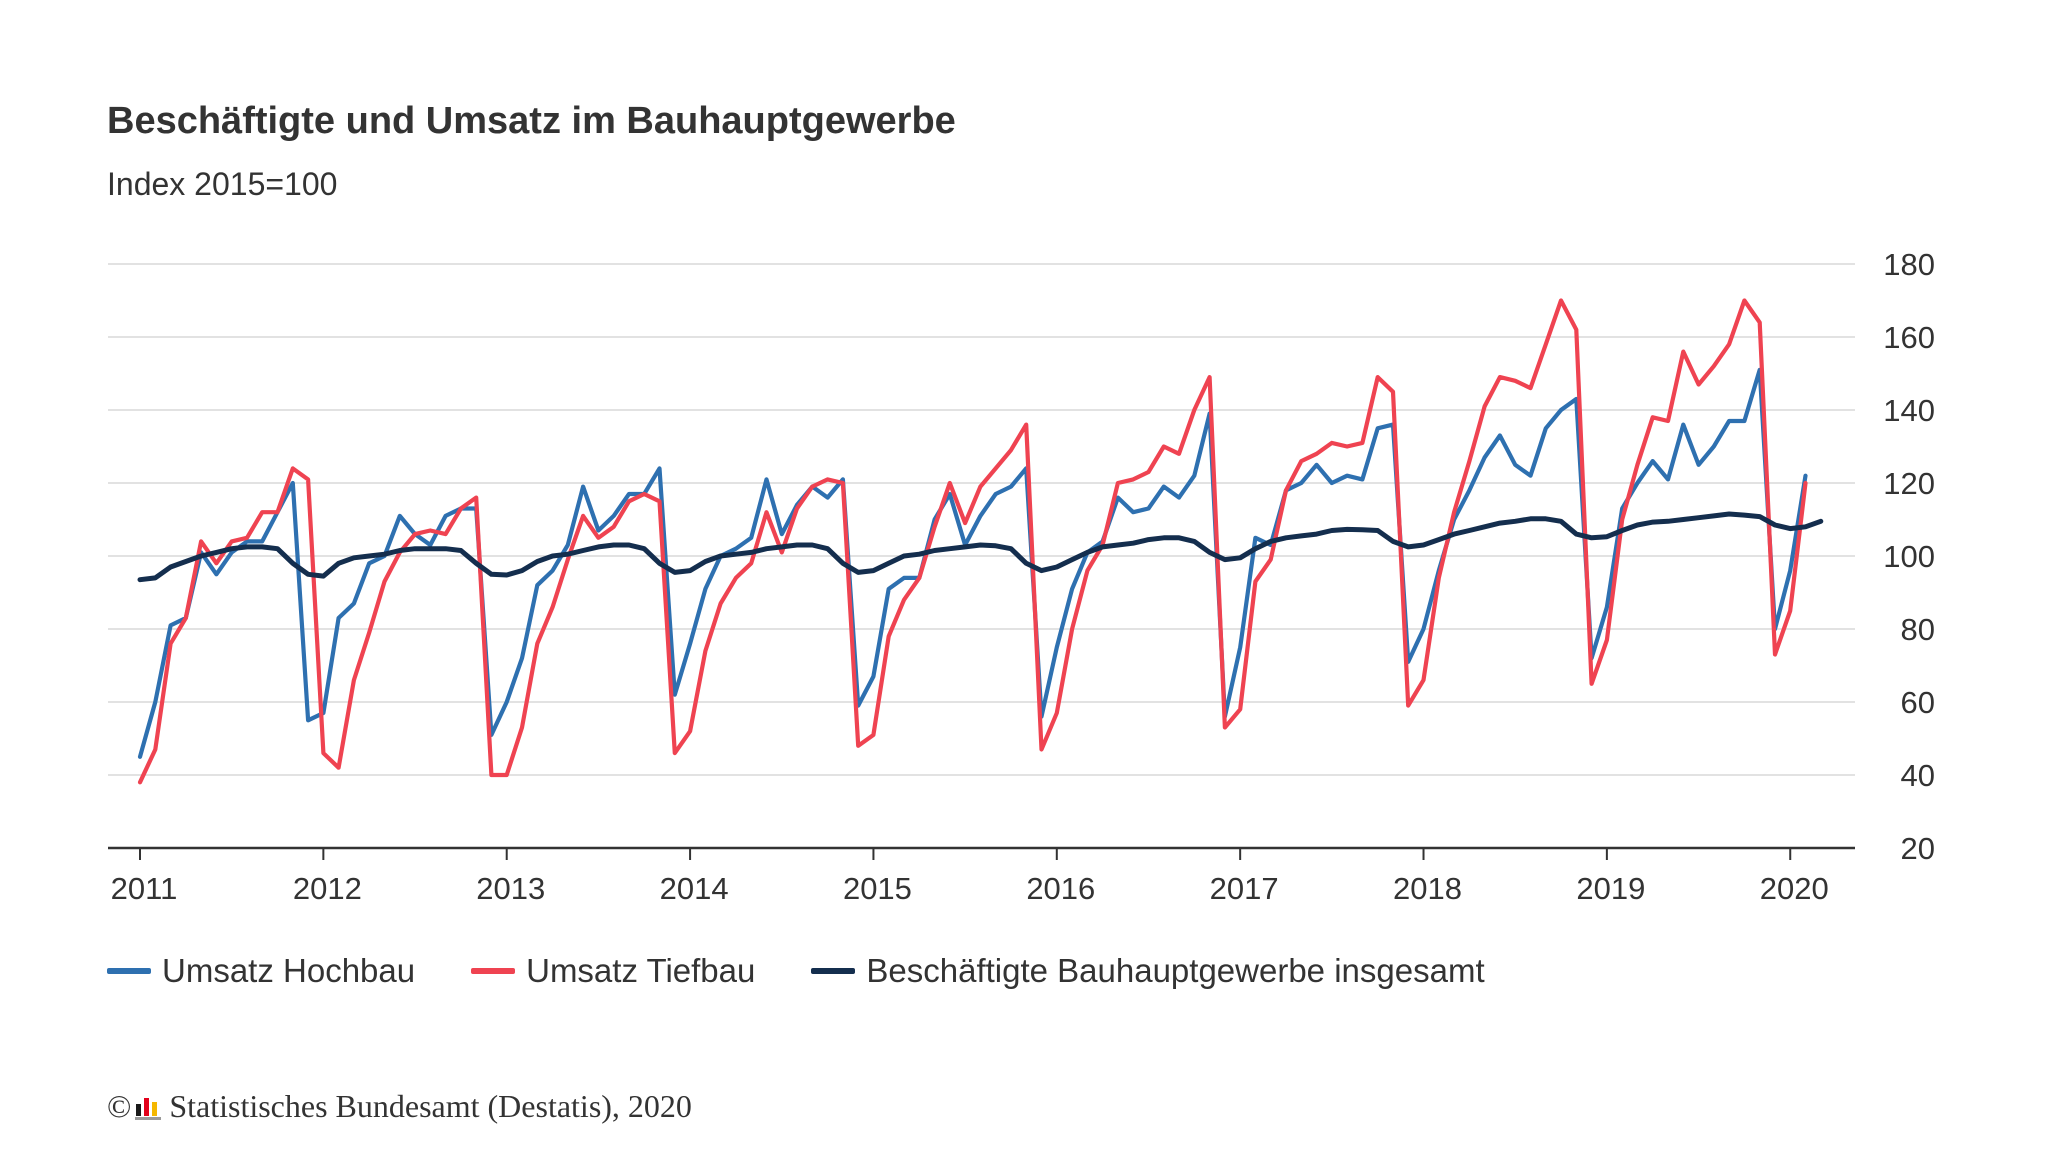  What do you see at coordinates (510, 888) in the screenshot?
I see `x-tick-label: 2013` at bounding box center [510, 888].